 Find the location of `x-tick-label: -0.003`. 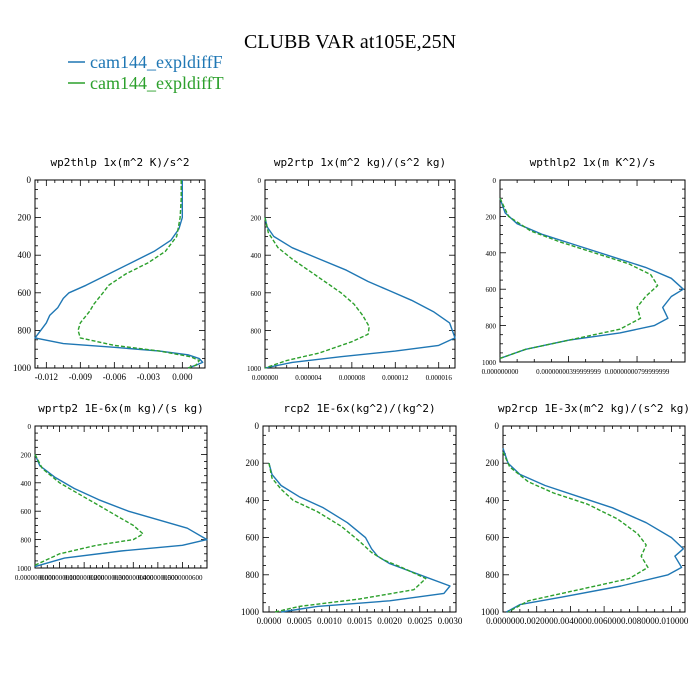

x-tick-label: -0.003 is located at coordinates (149, 377).